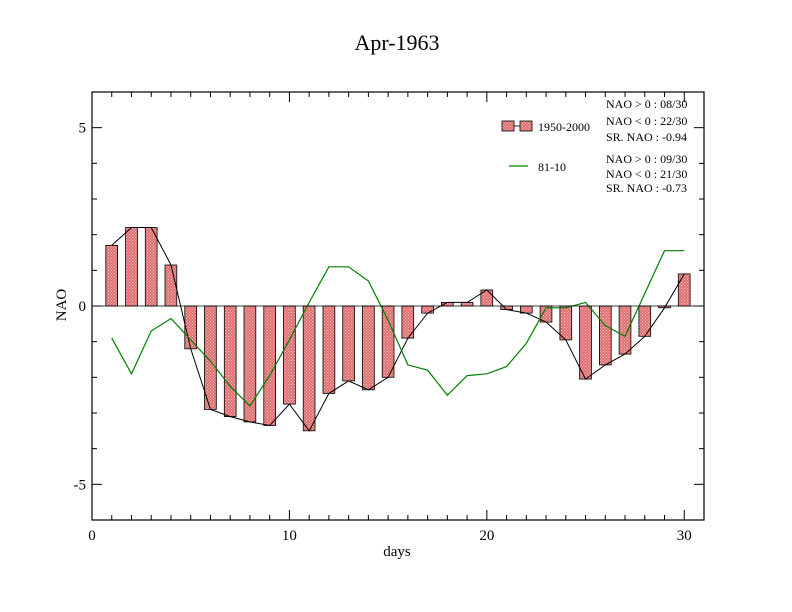 The height and width of the screenshot is (612, 792). I want to click on legend-label: 1950-2000, so click(564, 127).